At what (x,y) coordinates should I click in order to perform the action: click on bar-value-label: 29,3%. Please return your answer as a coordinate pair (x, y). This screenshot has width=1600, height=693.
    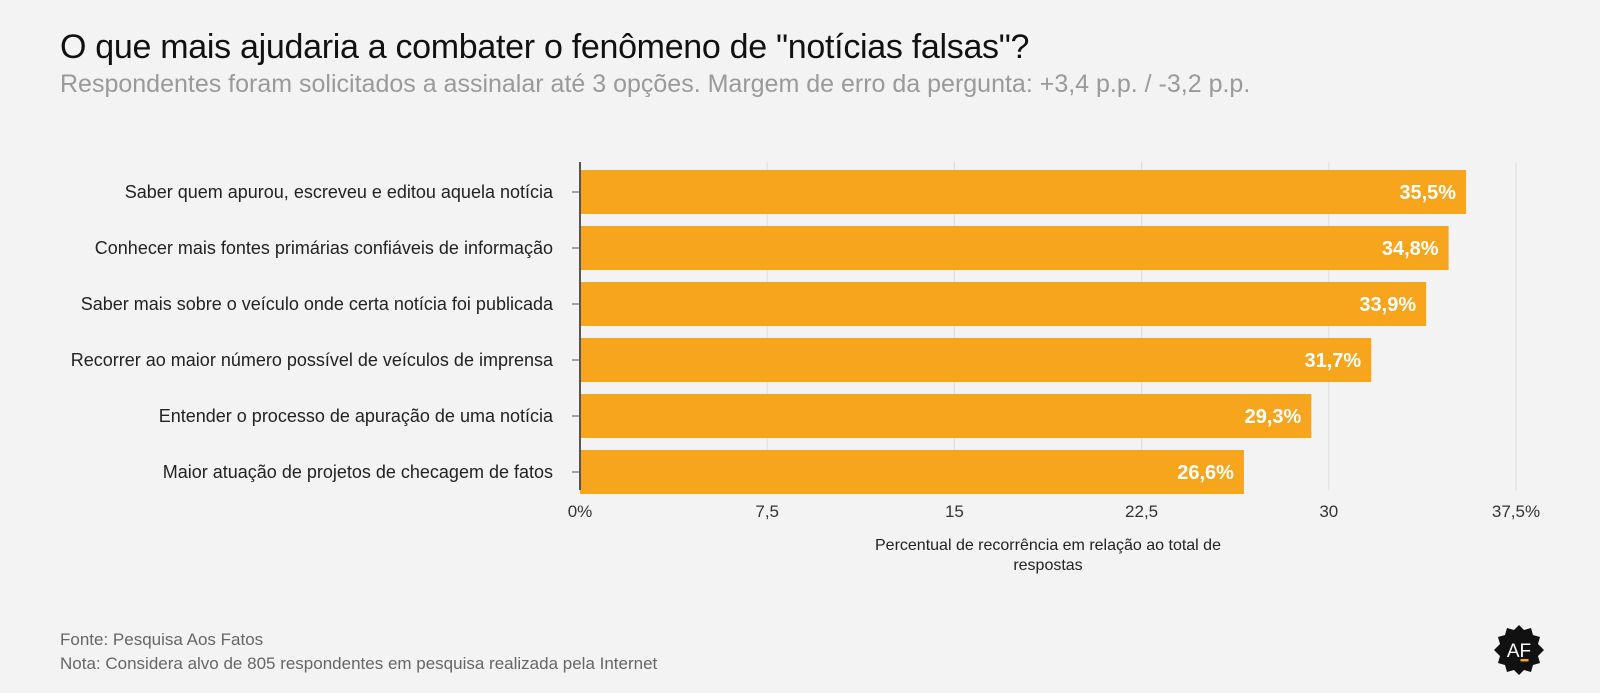
    Looking at the image, I should click on (1273, 417).